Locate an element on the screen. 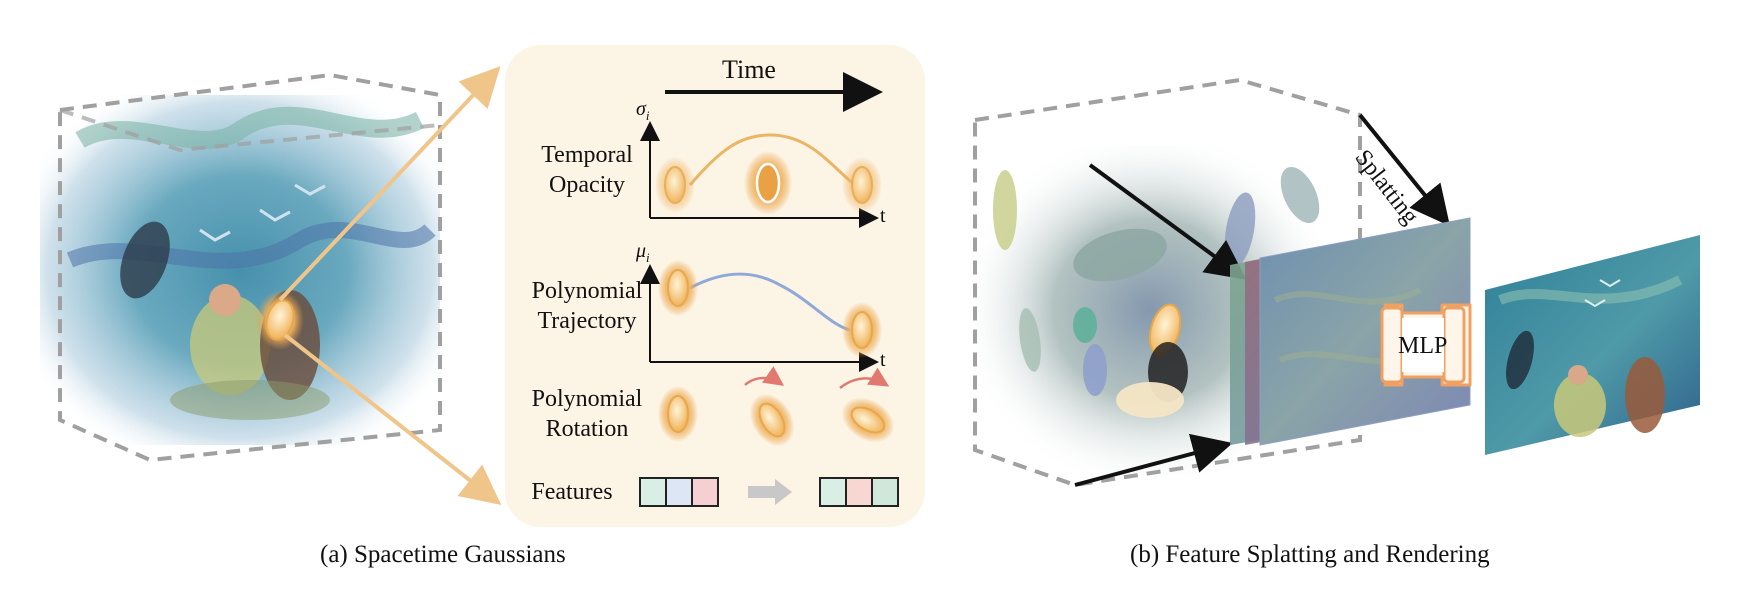  splat-ray-top is located at coordinates (1167, 221).